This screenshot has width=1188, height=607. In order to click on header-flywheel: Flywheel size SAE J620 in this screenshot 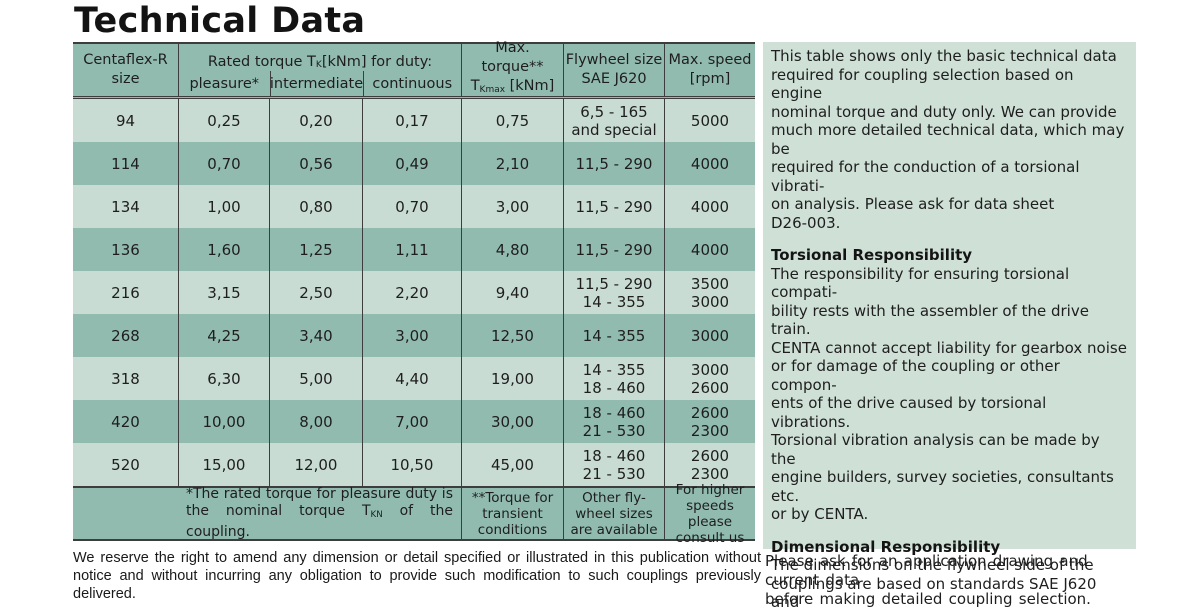, I will do `click(613, 70)`.